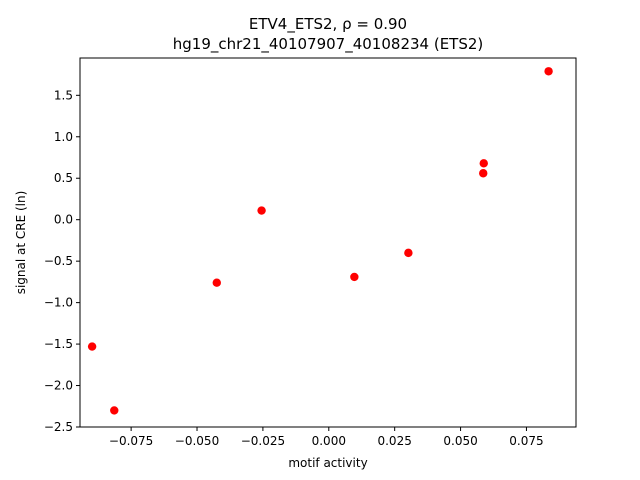  What do you see at coordinates (58, 303) in the screenshot?
I see `y-tick-label-3: −1.0` at bounding box center [58, 303].